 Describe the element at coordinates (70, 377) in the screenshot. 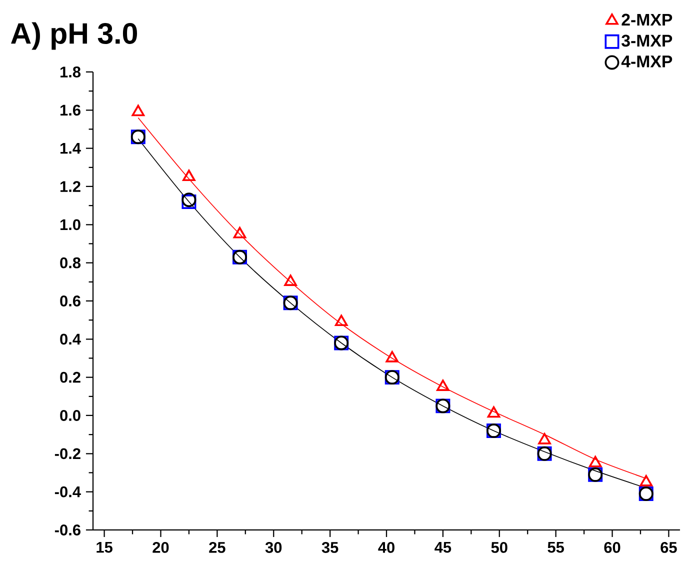

I see `y-tick-label: 0.2` at that location.